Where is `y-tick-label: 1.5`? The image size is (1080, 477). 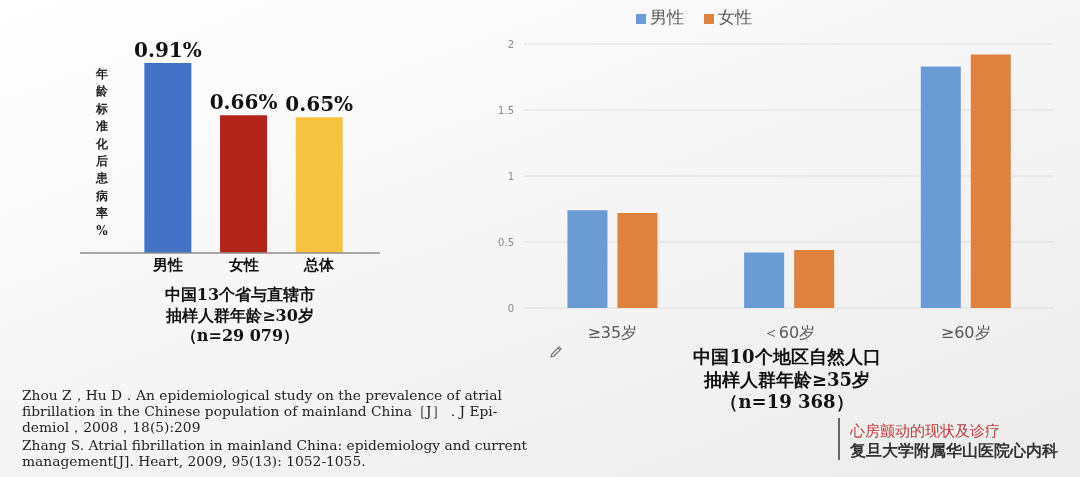 y-tick-label: 1.5 is located at coordinates (506, 110).